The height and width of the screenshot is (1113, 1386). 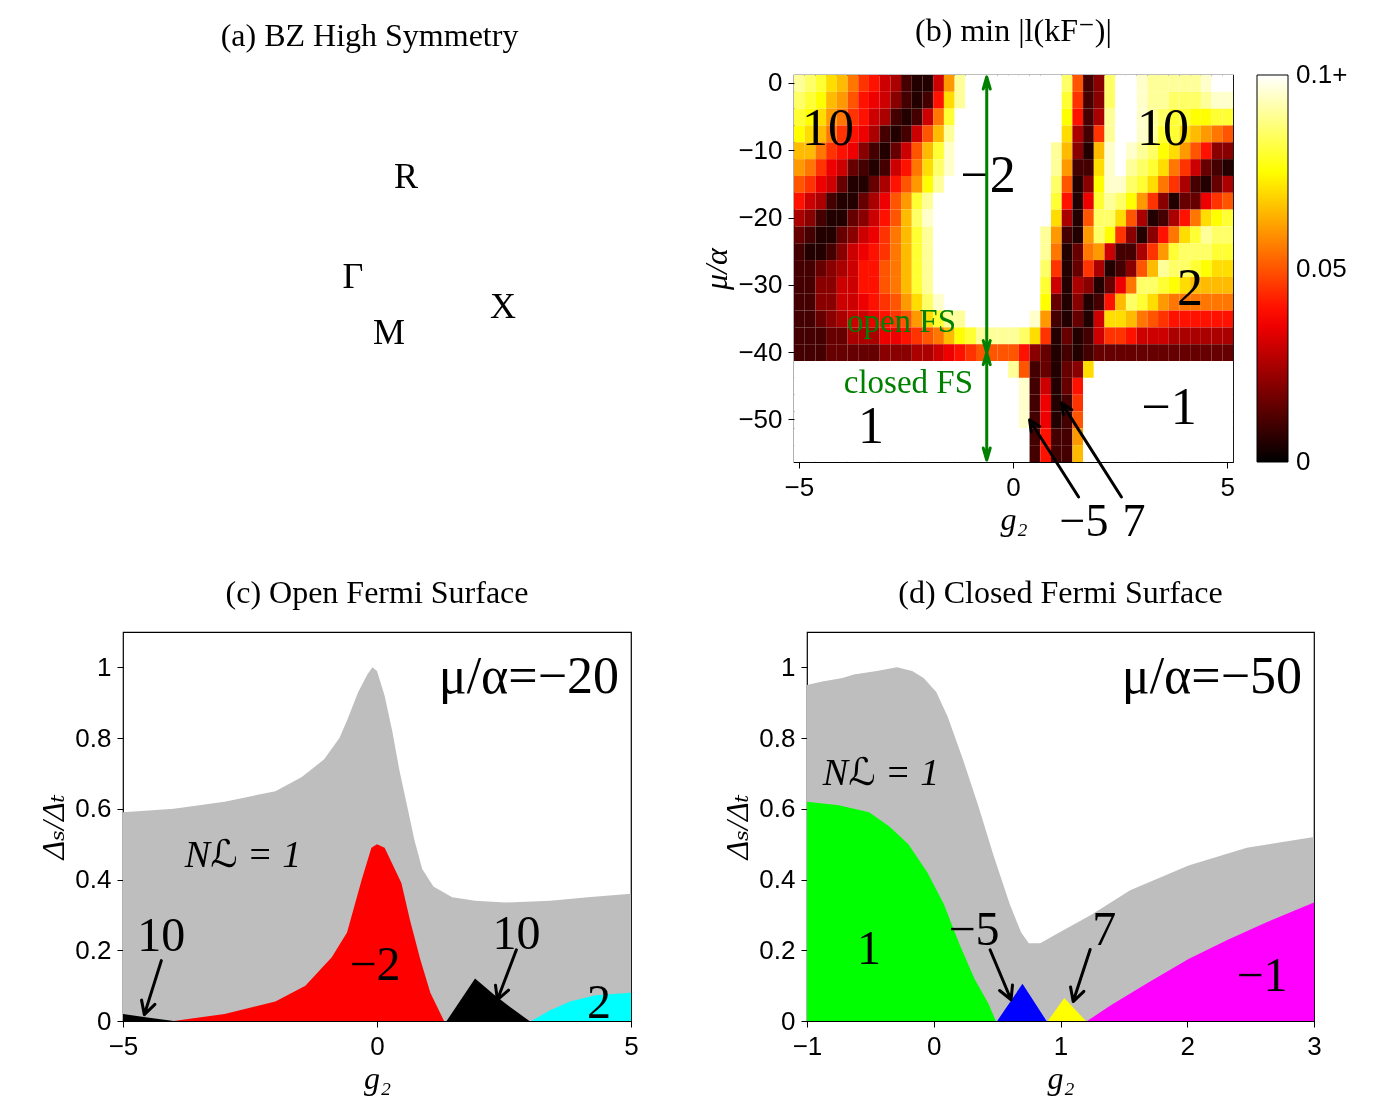 I want to click on y-tick-label: 0, so click(x=775, y=82).